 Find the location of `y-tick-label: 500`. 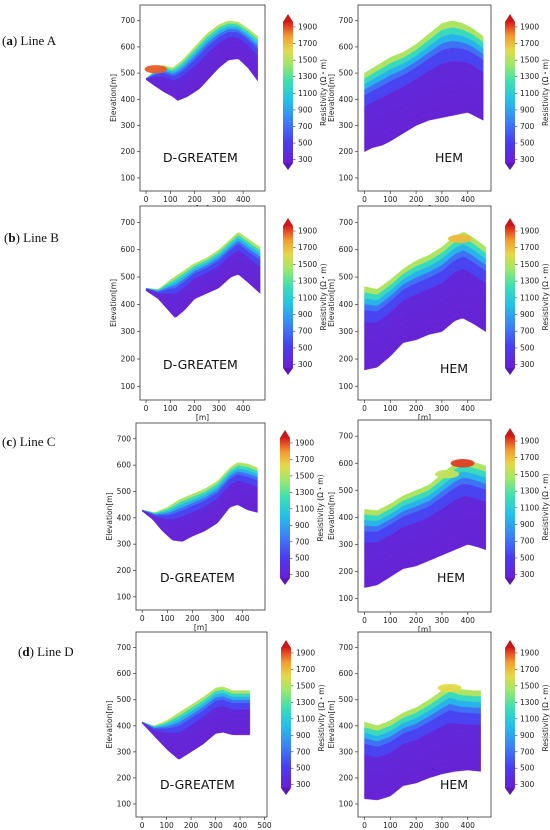

y-tick-label: 500 is located at coordinates (346, 490).